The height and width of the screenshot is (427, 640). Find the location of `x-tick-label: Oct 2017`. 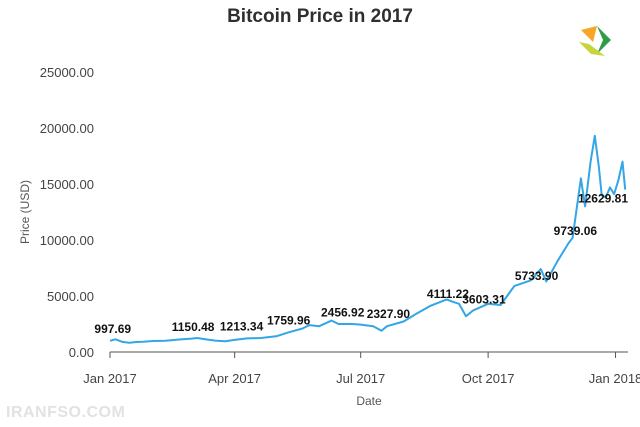

x-tick-label: Oct 2017 is located at coordinates (488, 378).